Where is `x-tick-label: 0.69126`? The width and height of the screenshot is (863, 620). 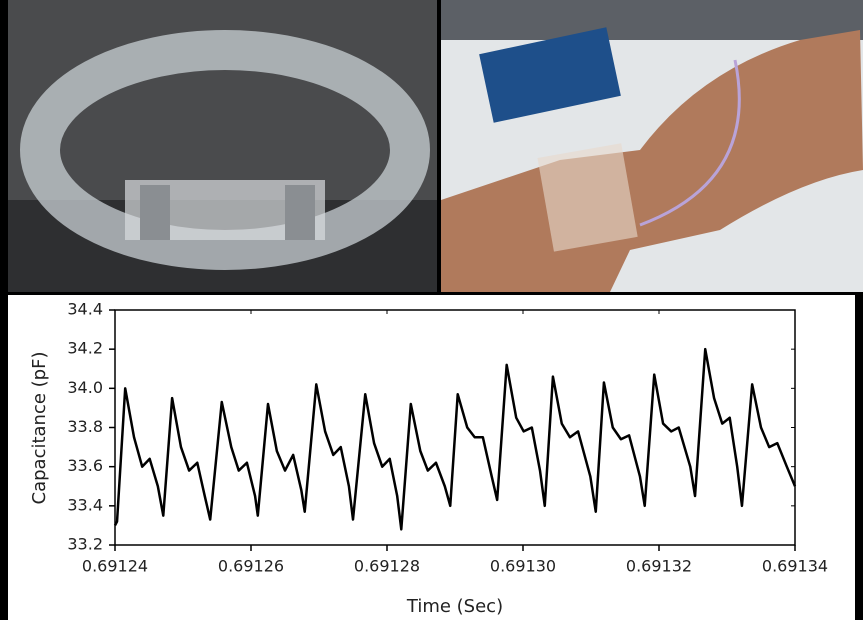 x-tick-label: 0.69126 is located at coordinates (251, 566).